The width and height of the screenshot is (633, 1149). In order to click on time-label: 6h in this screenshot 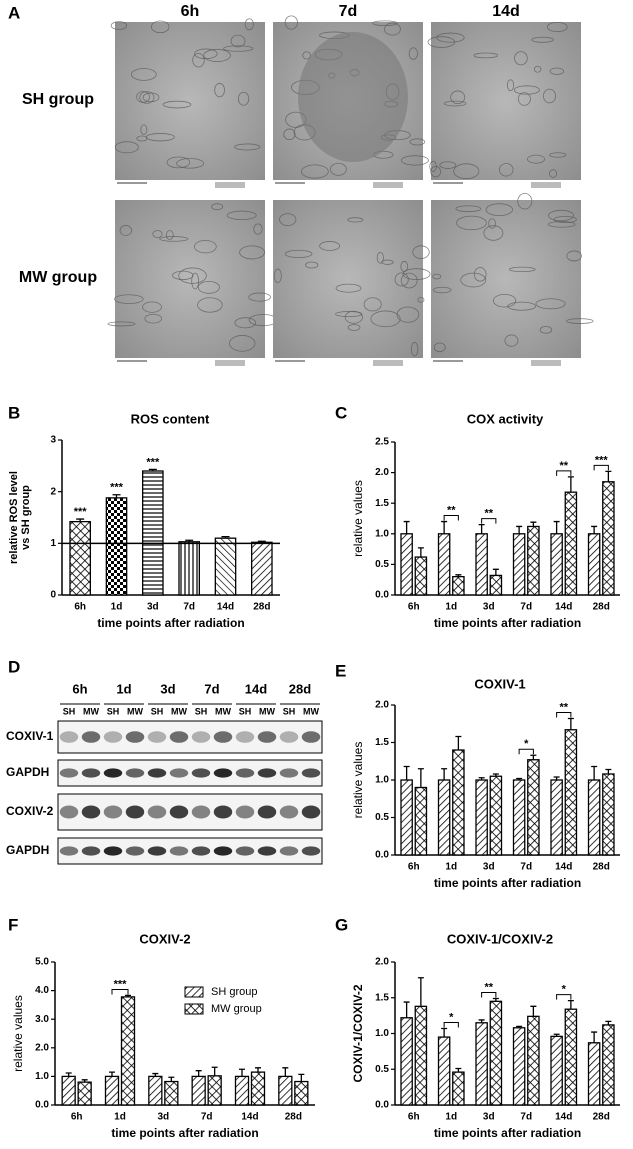, I will do `click(79, 688)`.